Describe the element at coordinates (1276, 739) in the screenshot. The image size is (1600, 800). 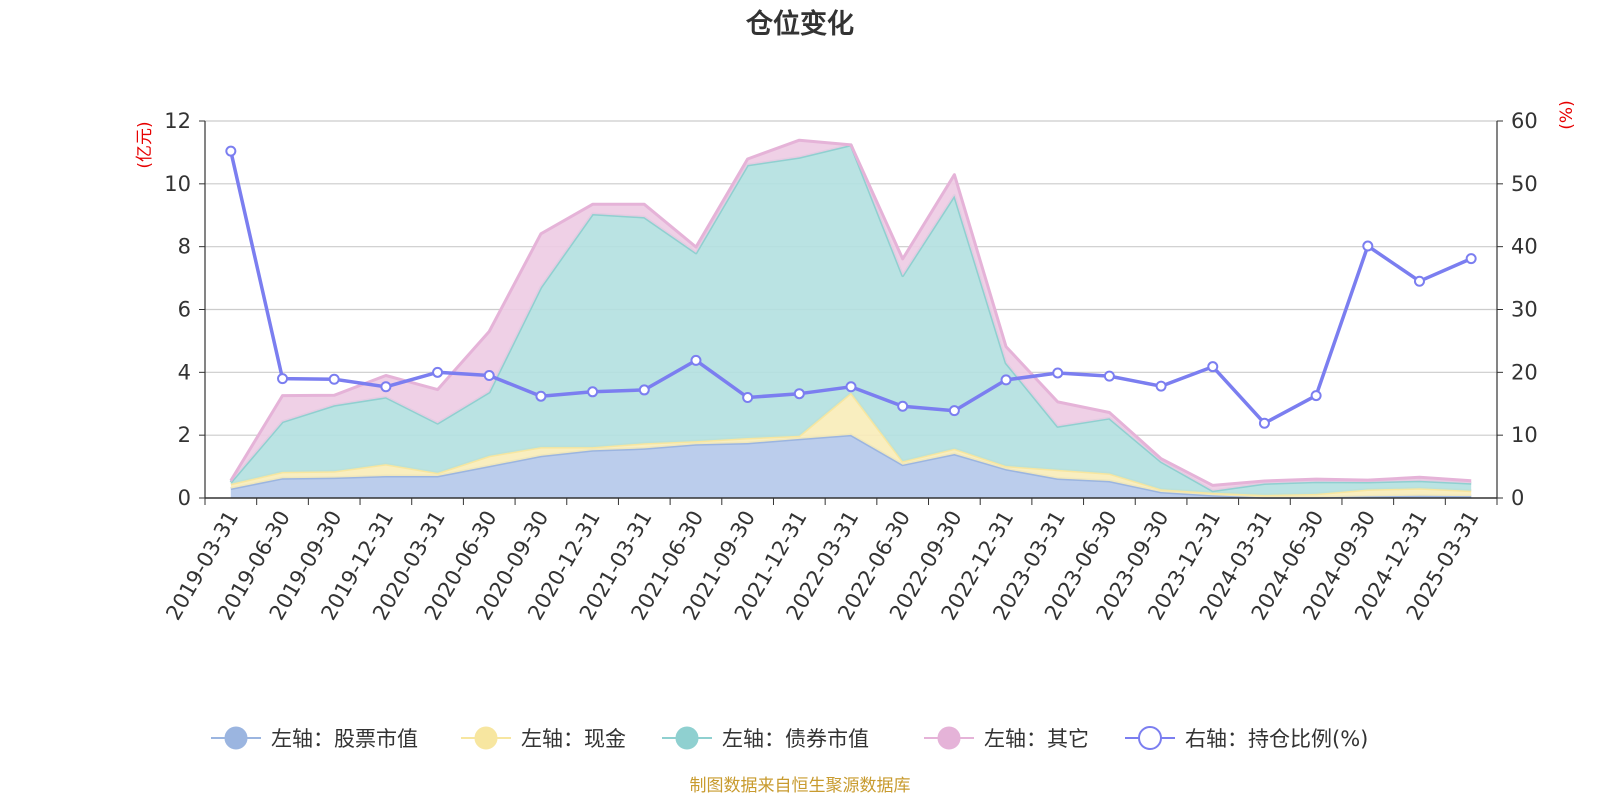
I see `legend-label: 右轴：持仓比例(%)` at that location.